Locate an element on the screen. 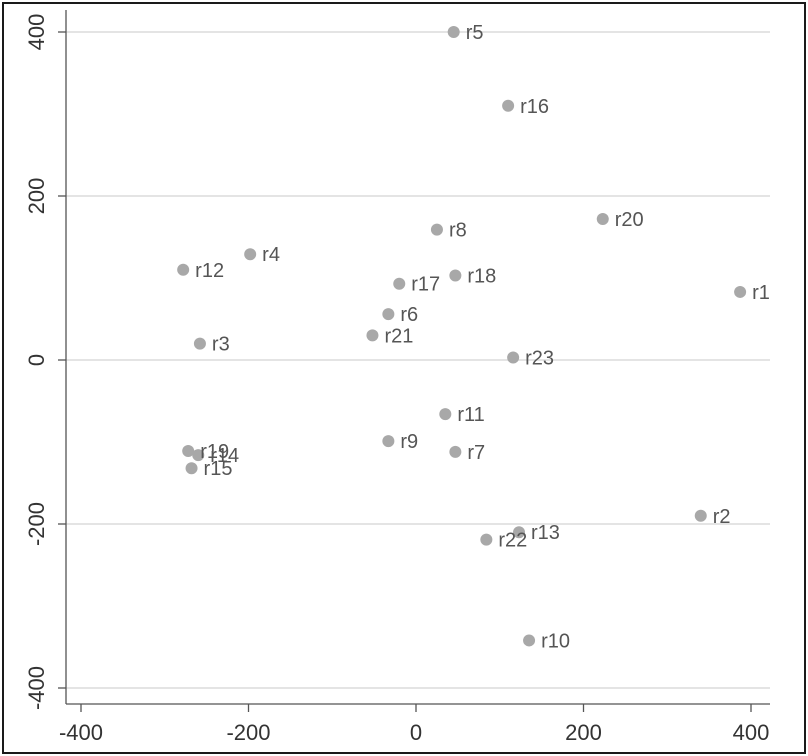  scatter-point-r12 is located at coordinates (183, 269).